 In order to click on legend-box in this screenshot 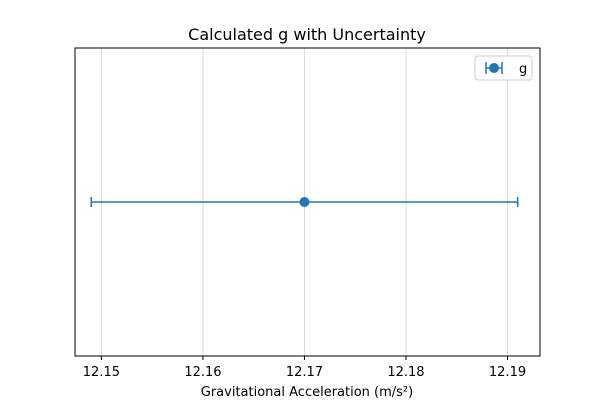, I will do `click(503, 68)`.